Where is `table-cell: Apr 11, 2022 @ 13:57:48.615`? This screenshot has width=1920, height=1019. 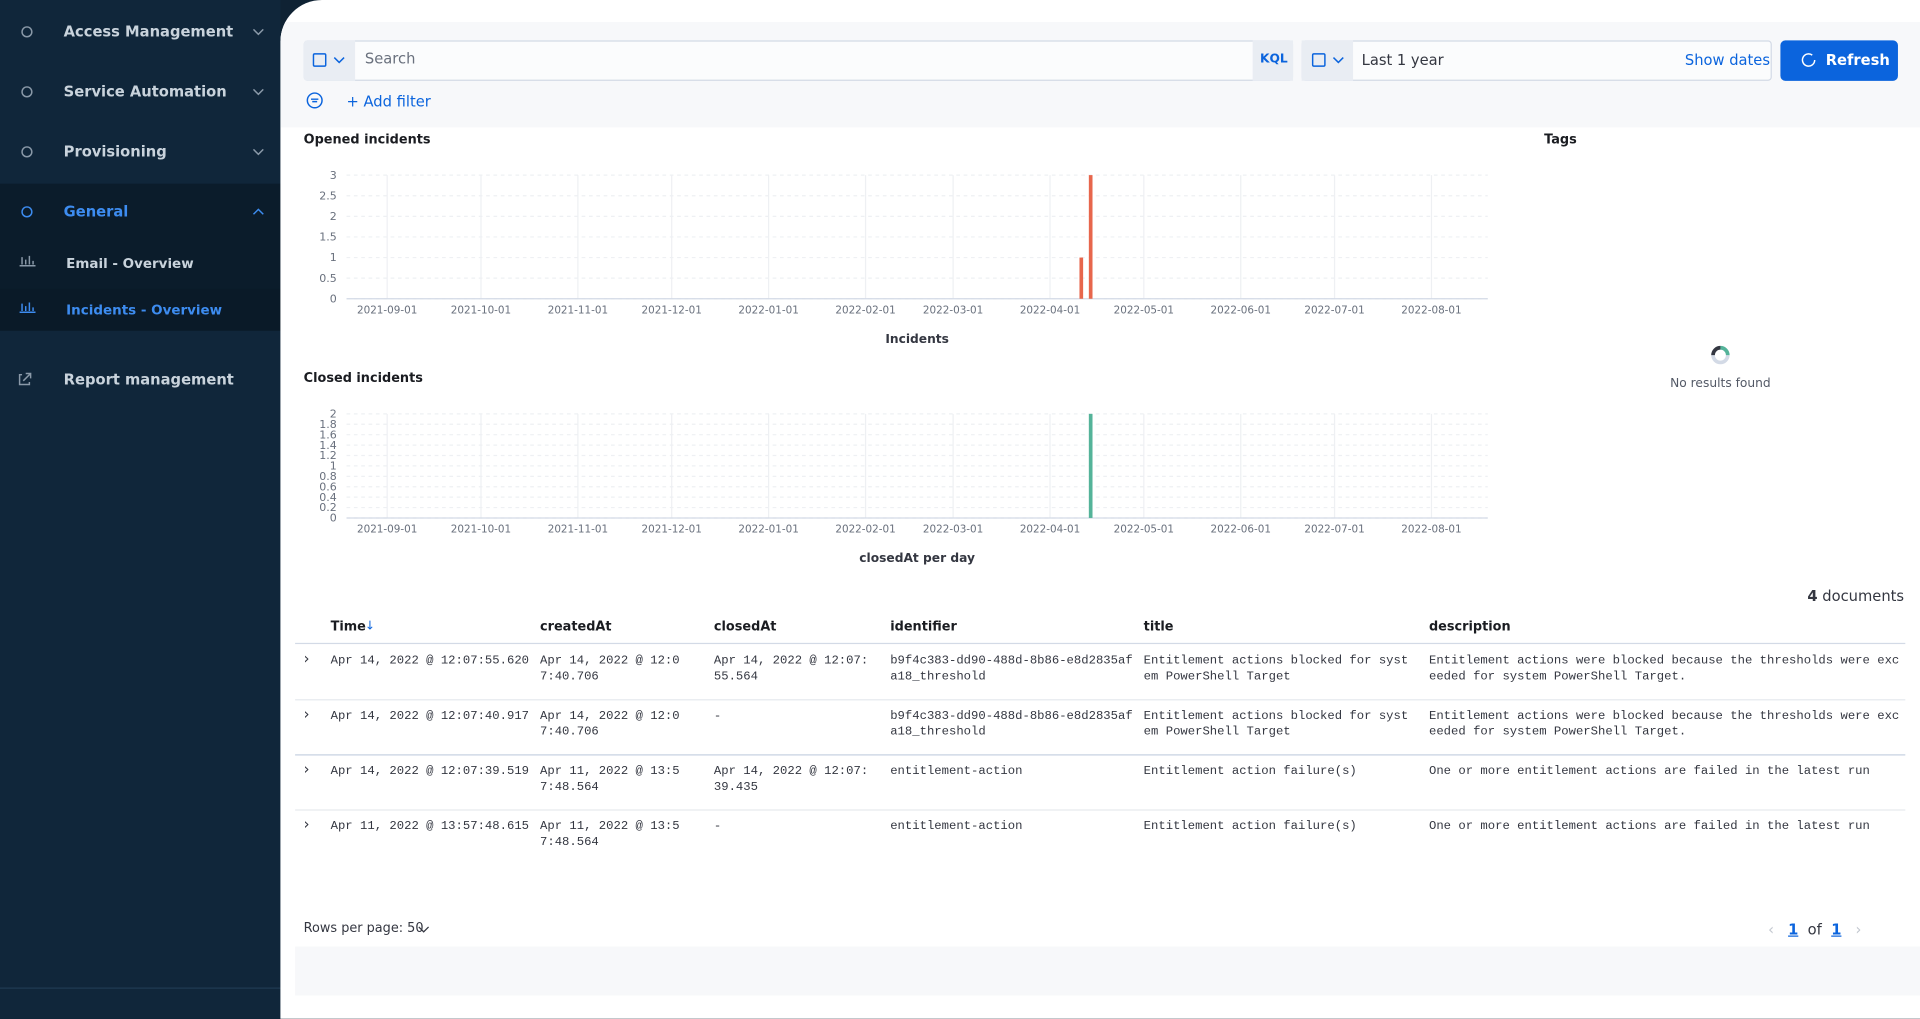
table-cell: Apr 11, 2022 @ 13:57:48.615 is located at coordinates (430, 827).